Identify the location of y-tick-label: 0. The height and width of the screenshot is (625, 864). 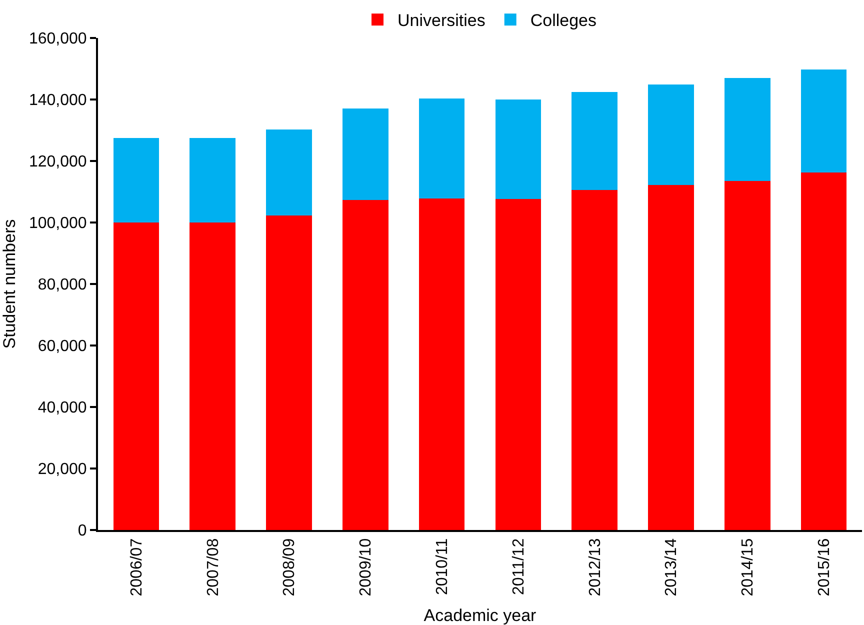
(82, 531).